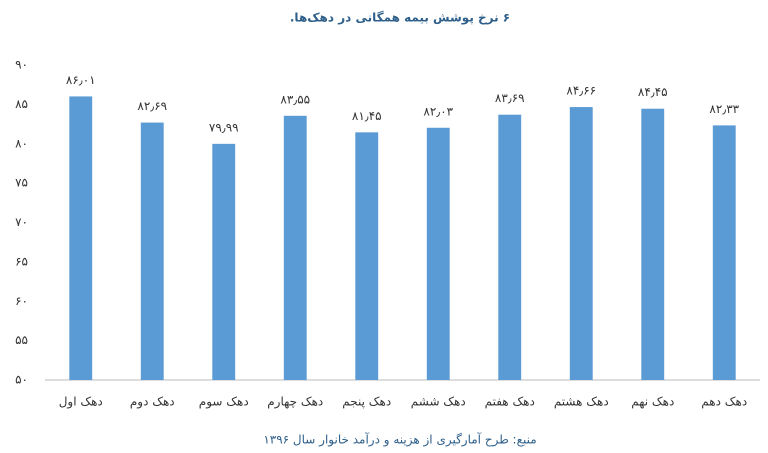  Describe the element at coordinates (81, 80) in the screenshot. I see `value-label: ۸۶٫۰۱` at that location.